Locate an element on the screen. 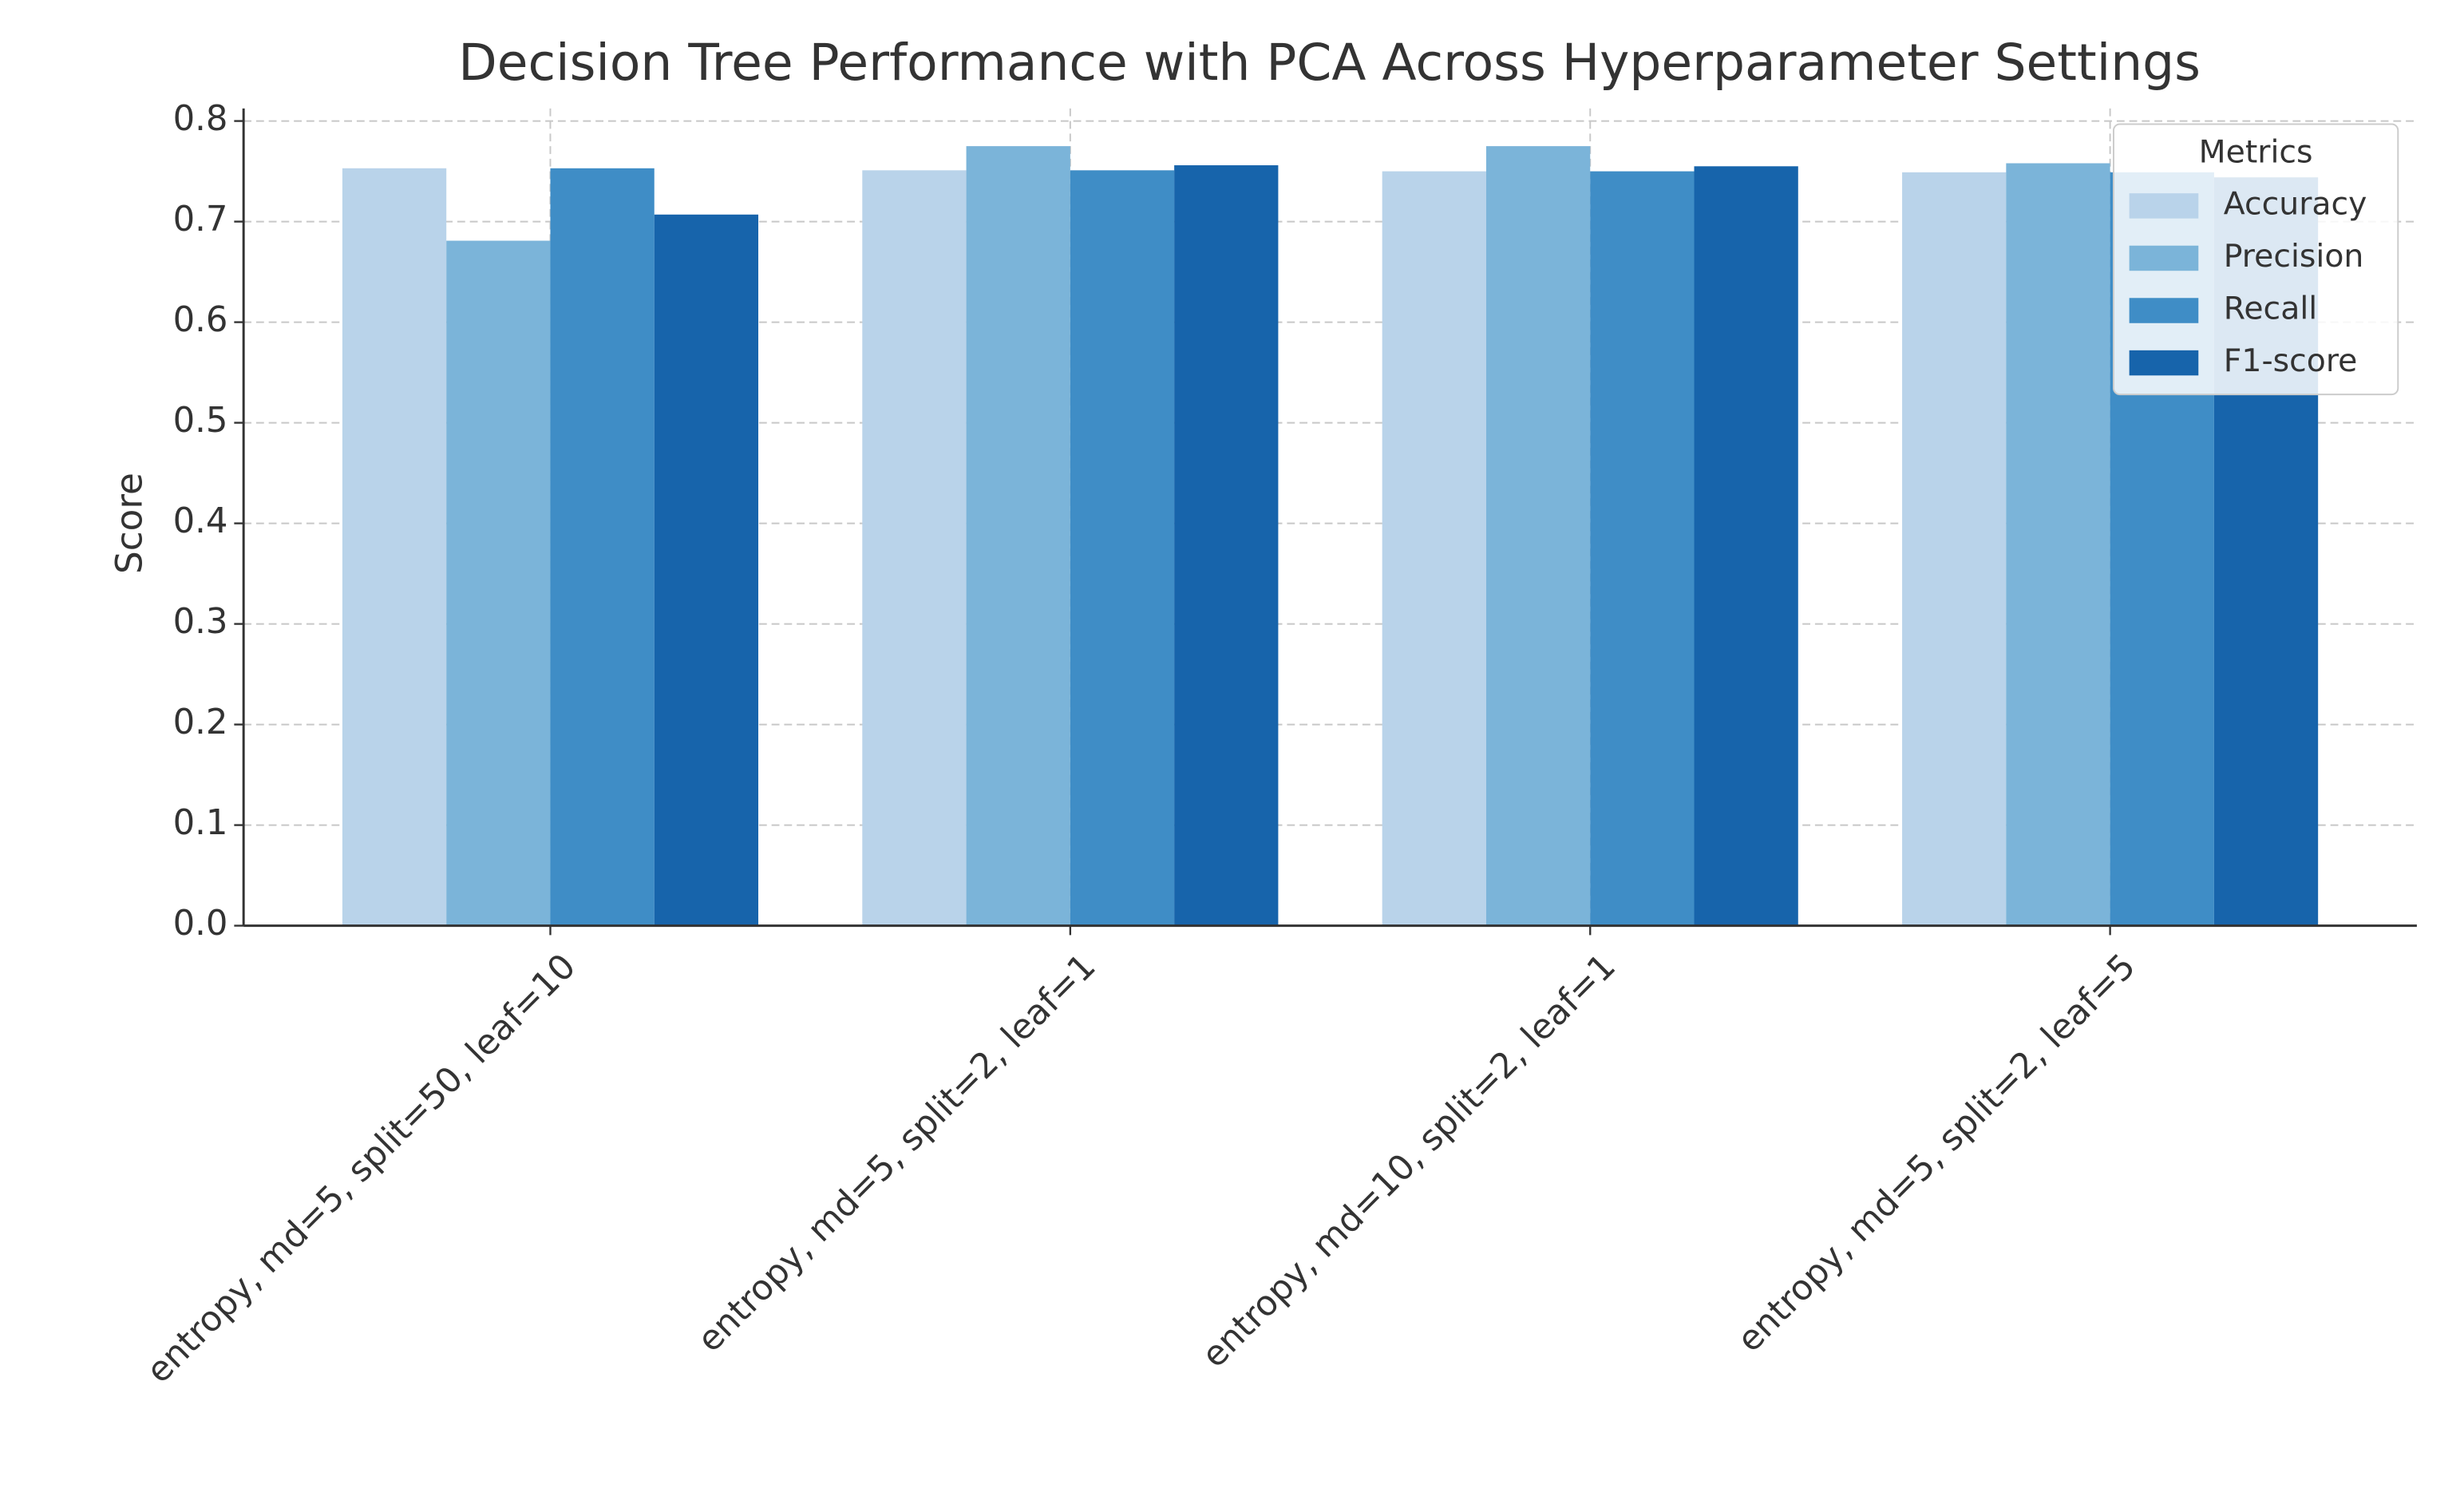  x-tick-label: entropy, md=5, split=2, leaf=5 is located at coordinates (1937, 1153).